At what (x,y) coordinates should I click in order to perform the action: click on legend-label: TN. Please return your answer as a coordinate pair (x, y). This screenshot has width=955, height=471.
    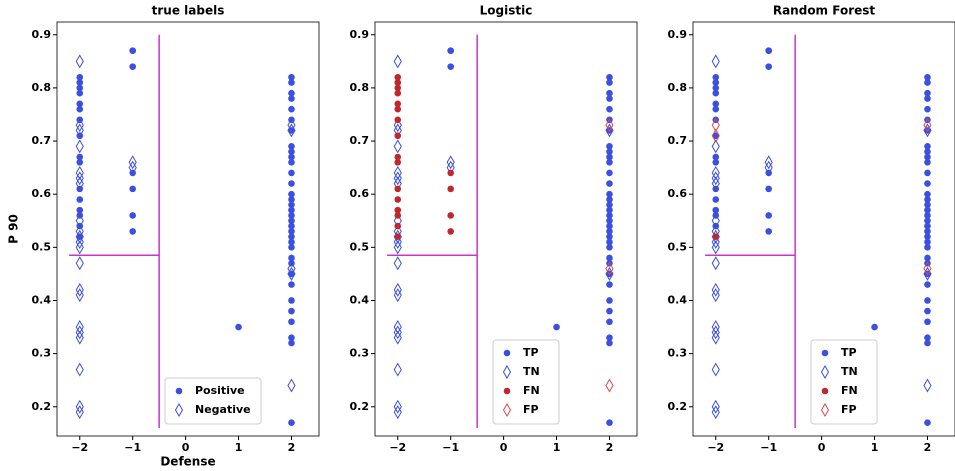
    Looking at the image, I should click on (531, 371).